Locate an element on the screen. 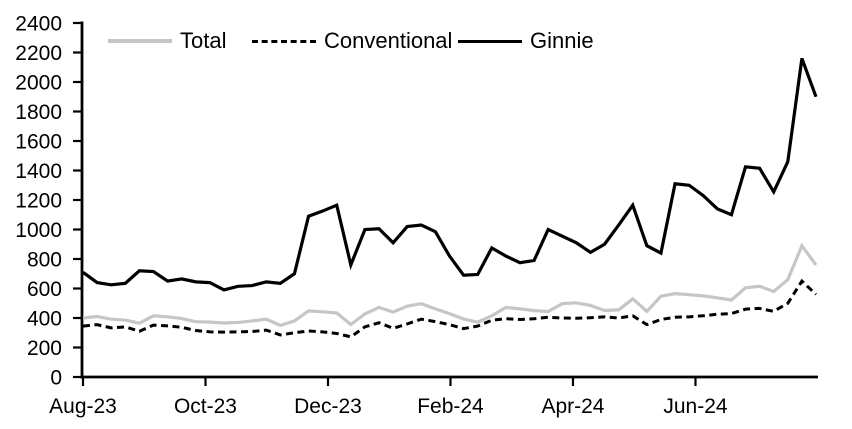 This screenshot has width=852, height=429. y-tick-label: 1800 is located at coordinates (38, 112).